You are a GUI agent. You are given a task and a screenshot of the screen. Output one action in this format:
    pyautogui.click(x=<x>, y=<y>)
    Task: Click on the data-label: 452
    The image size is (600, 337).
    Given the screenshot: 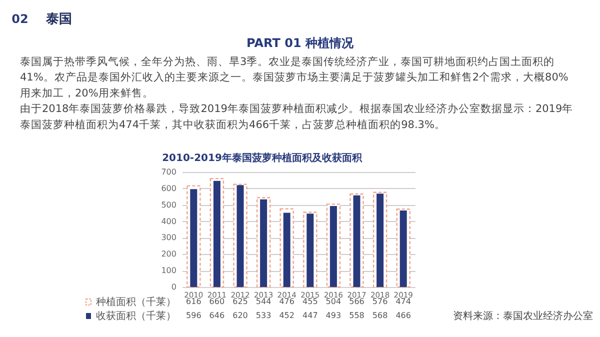 What is the action you would take?
    pyautogui.click(x=286, y=315)
    